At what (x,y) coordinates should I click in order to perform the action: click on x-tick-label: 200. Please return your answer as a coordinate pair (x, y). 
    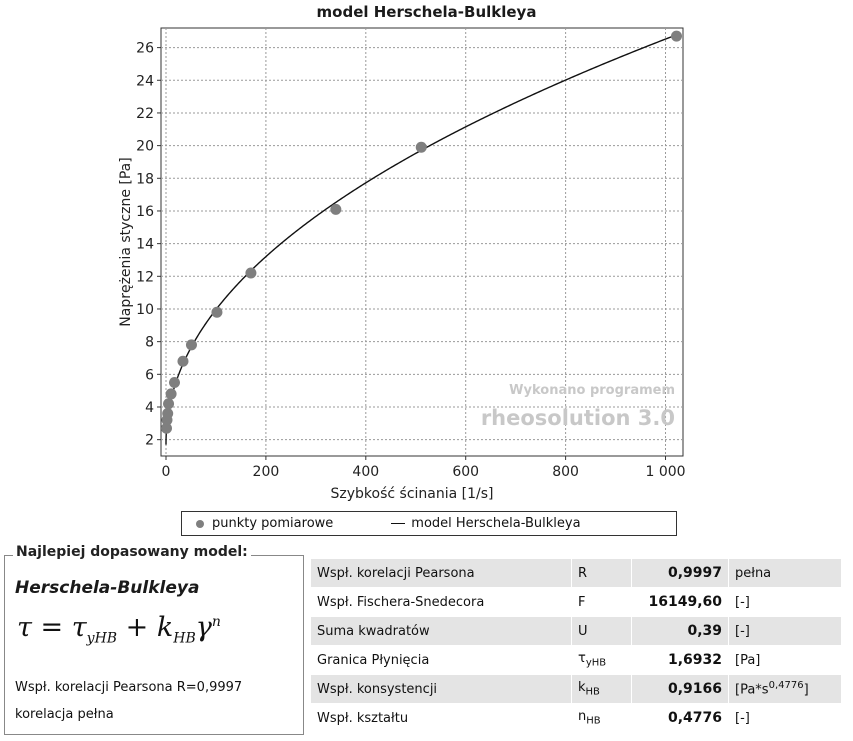
    Looking at the image, I should click on (266, 472).